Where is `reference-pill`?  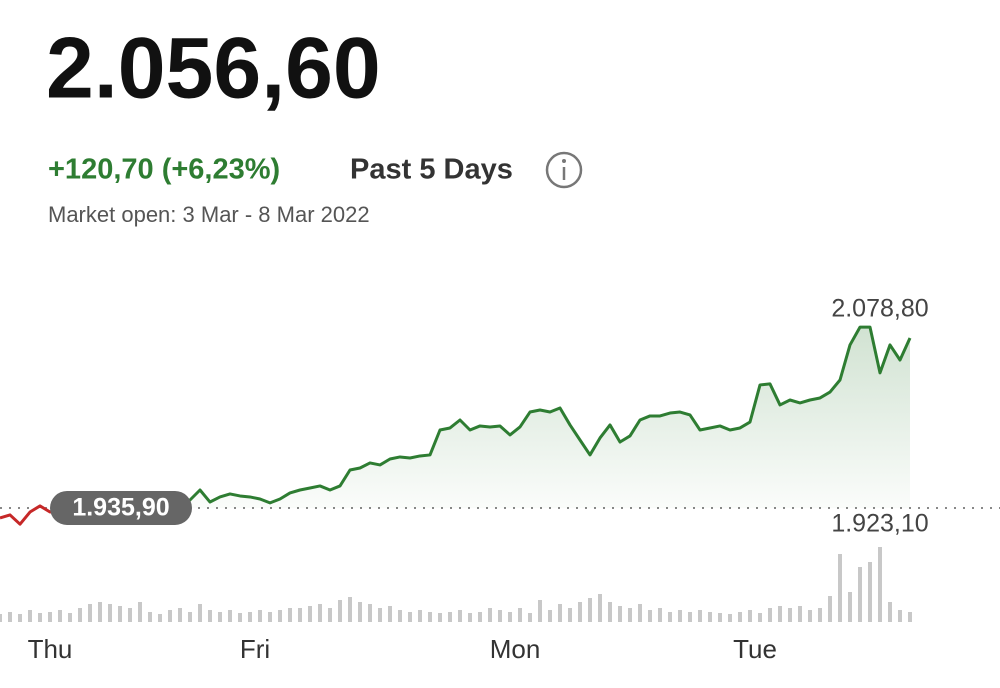
reference-pill is located at coordinates (121, 507).